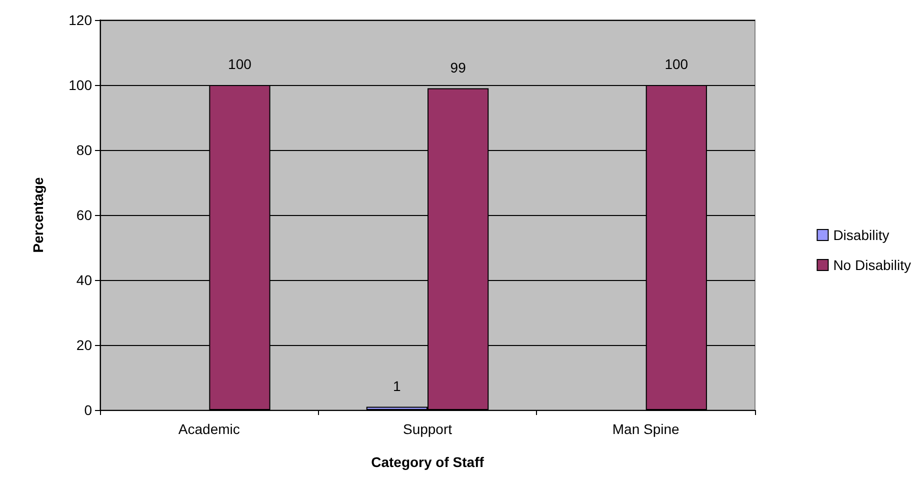 Image resolution: width=921 pixels, height=500 pixels. I want to click on y-axis-title: Percentage, so click(38, 215).